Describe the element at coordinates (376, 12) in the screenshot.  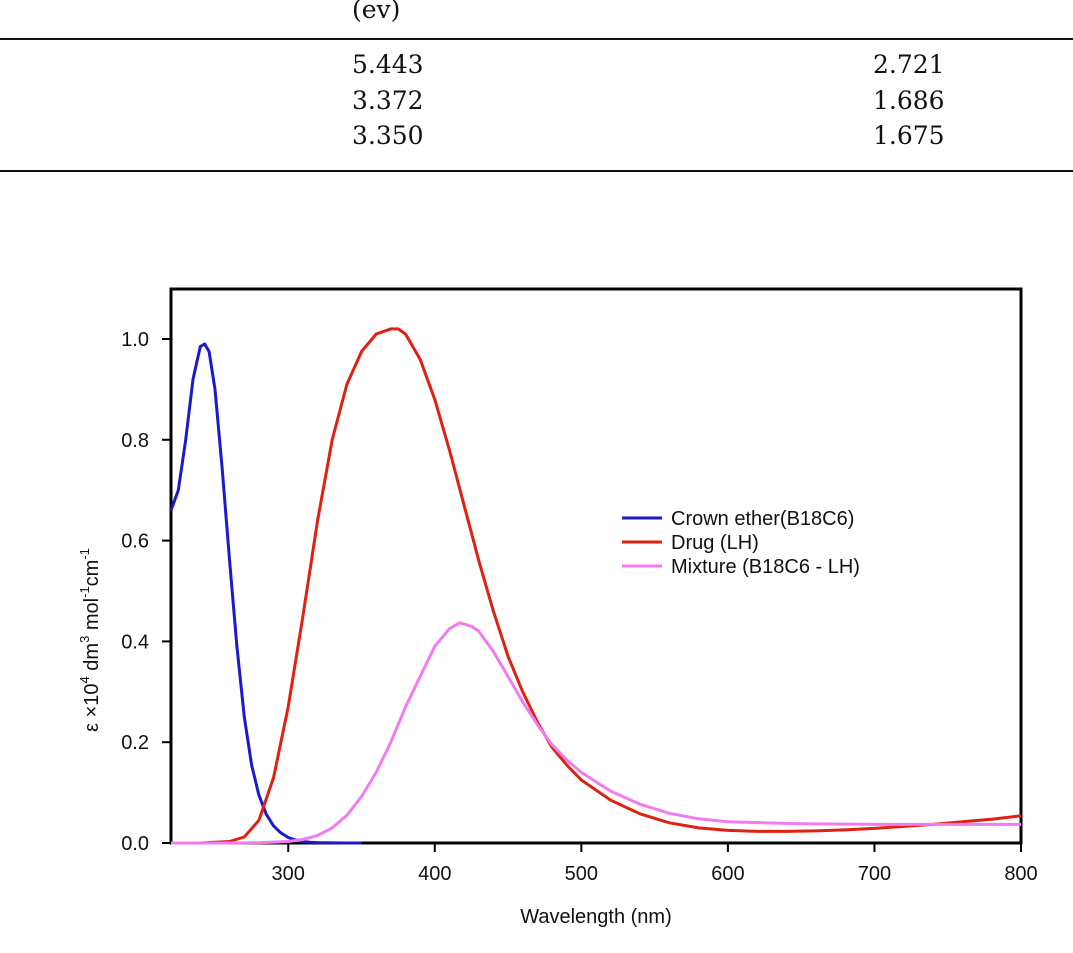
I see `table-unit-label: (ev)` at that location.